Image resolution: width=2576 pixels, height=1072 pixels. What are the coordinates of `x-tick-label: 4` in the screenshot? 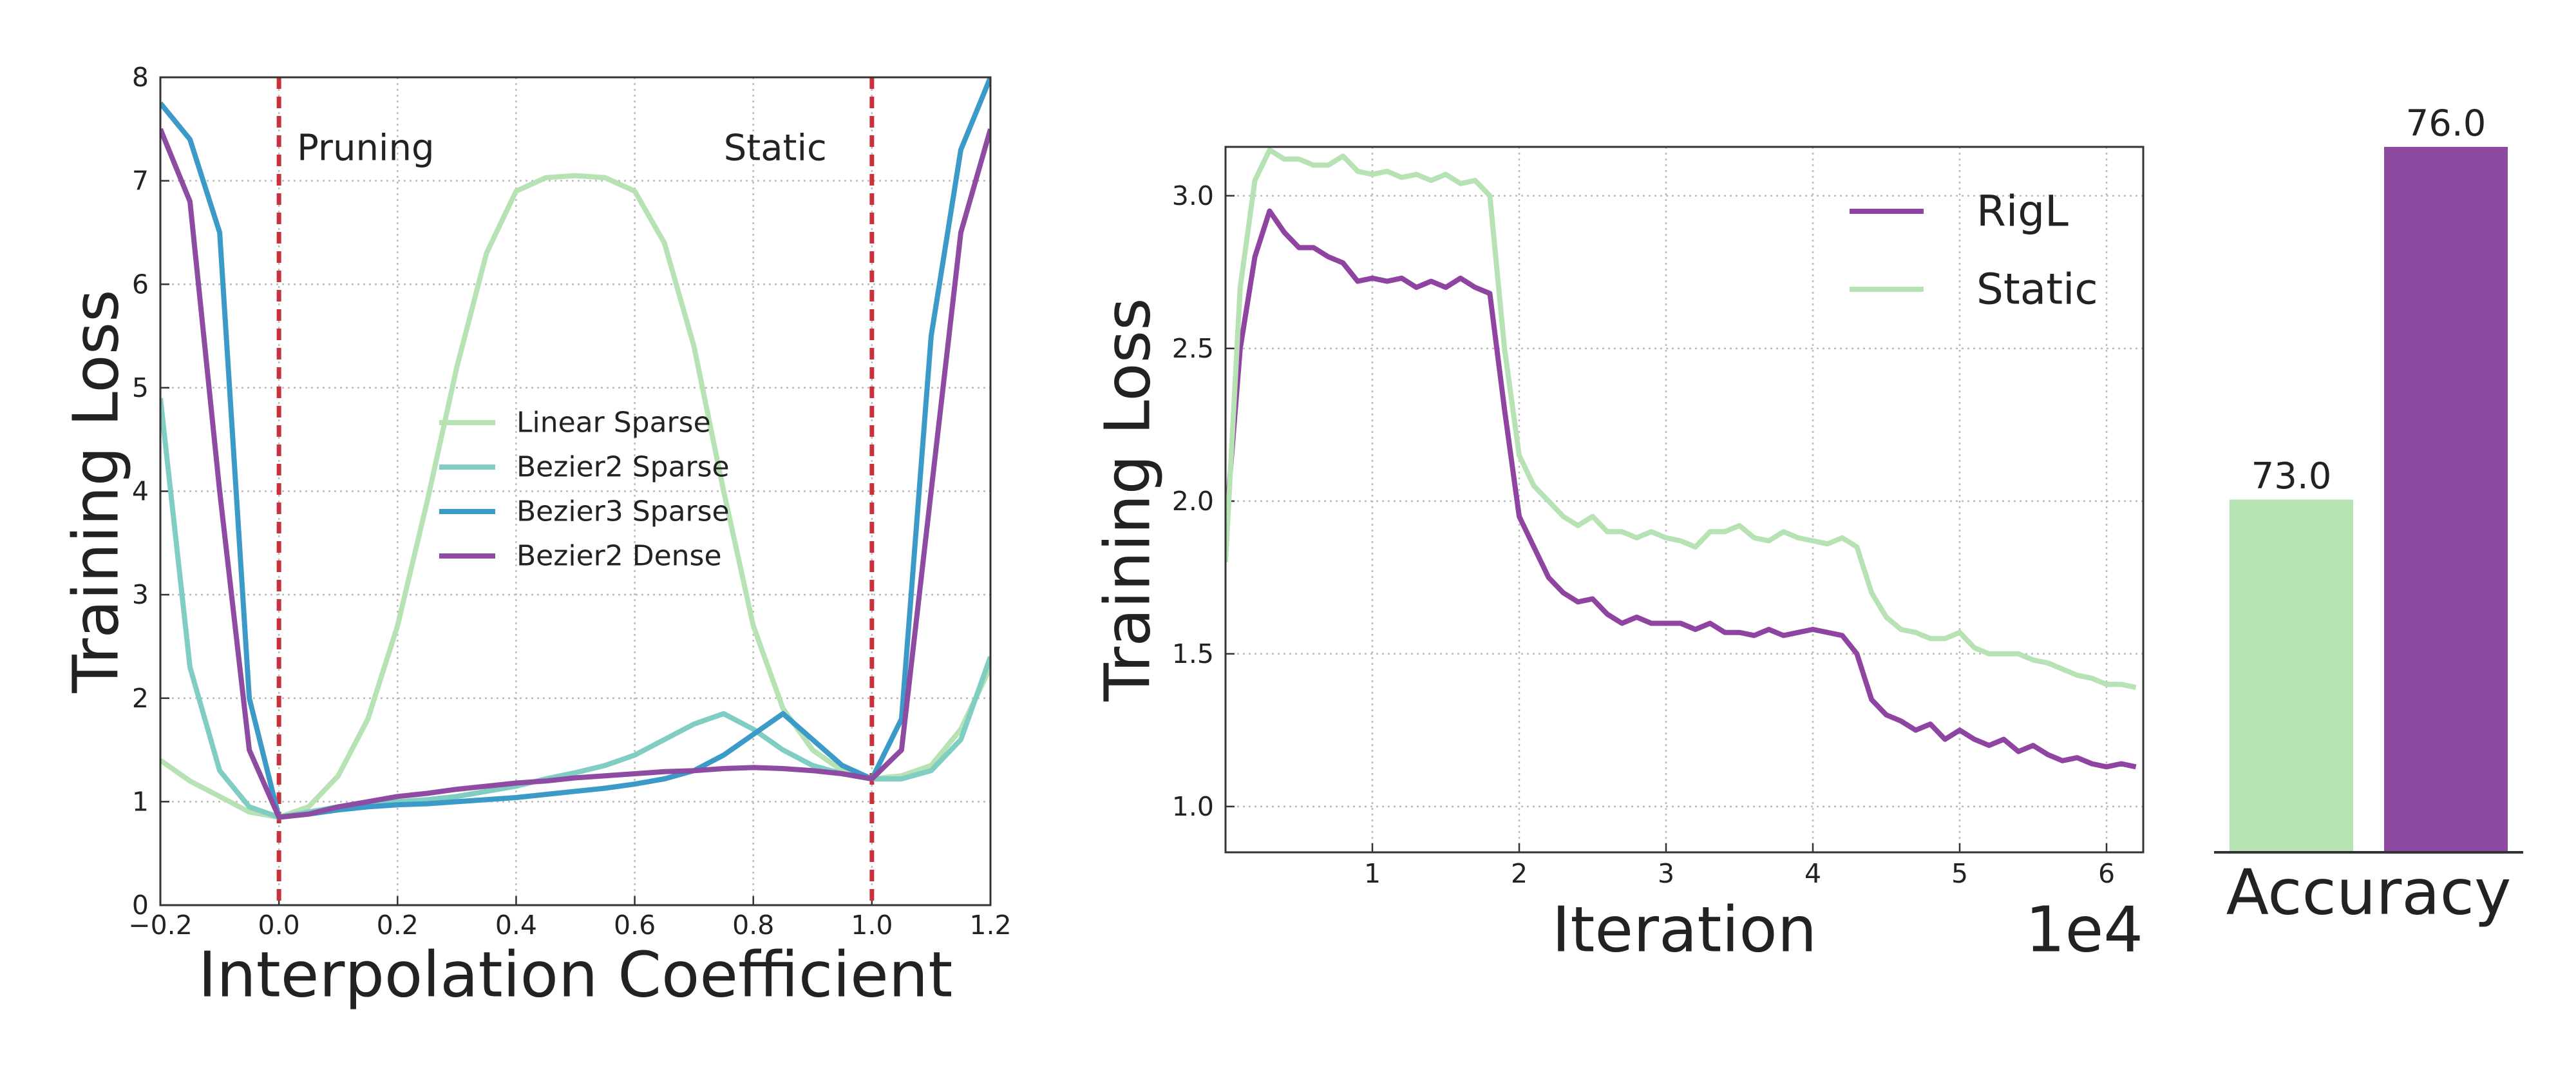 It's located at (1812, 873).